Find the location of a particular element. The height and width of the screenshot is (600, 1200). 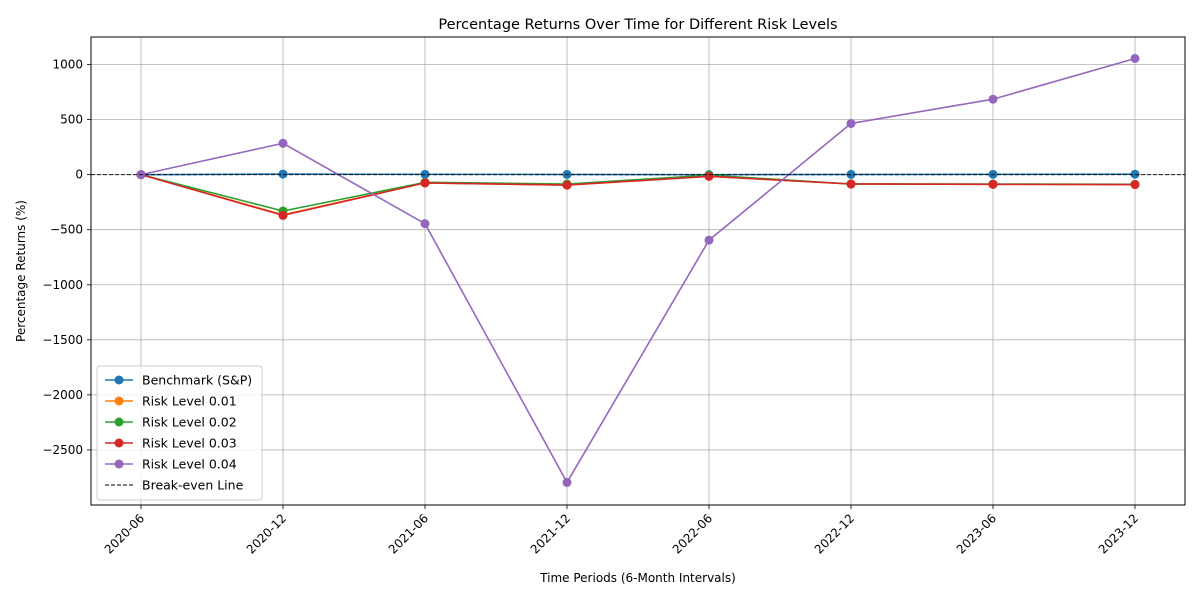

y-tick-label: 1000 is located at coordinates (67, 65).